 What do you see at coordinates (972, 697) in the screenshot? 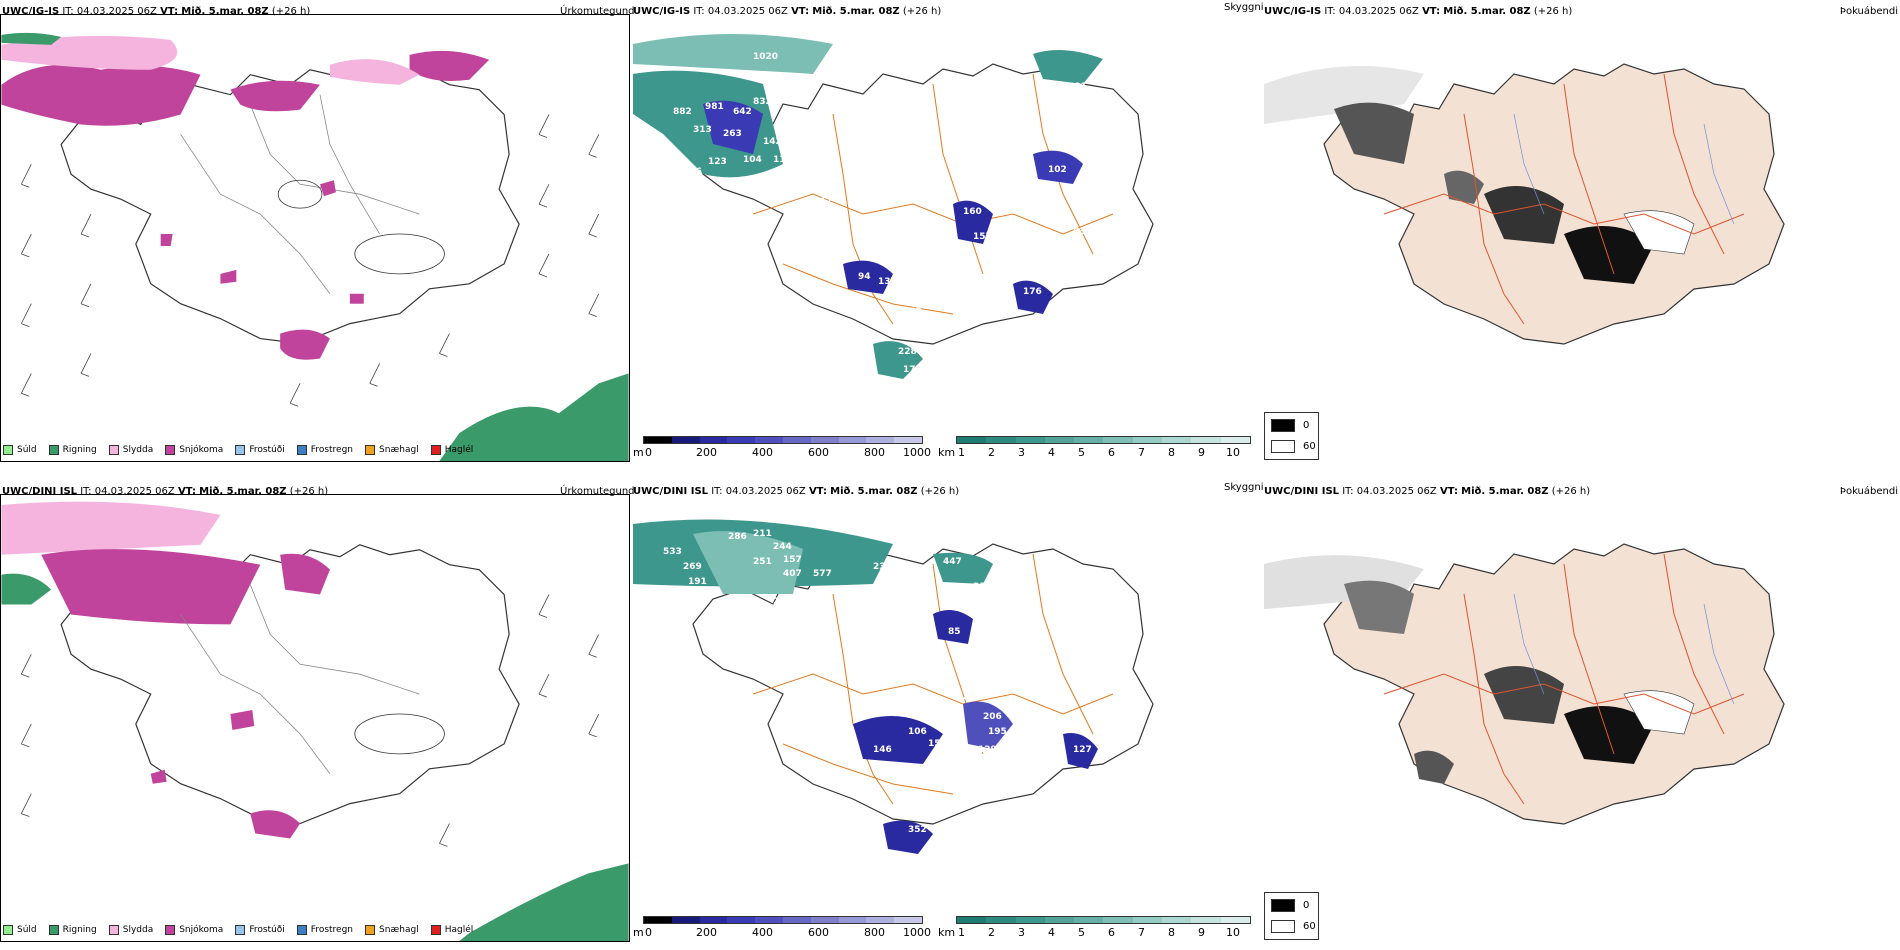
I see `cloud-base-value: 202` at bounding box center [972, 697].